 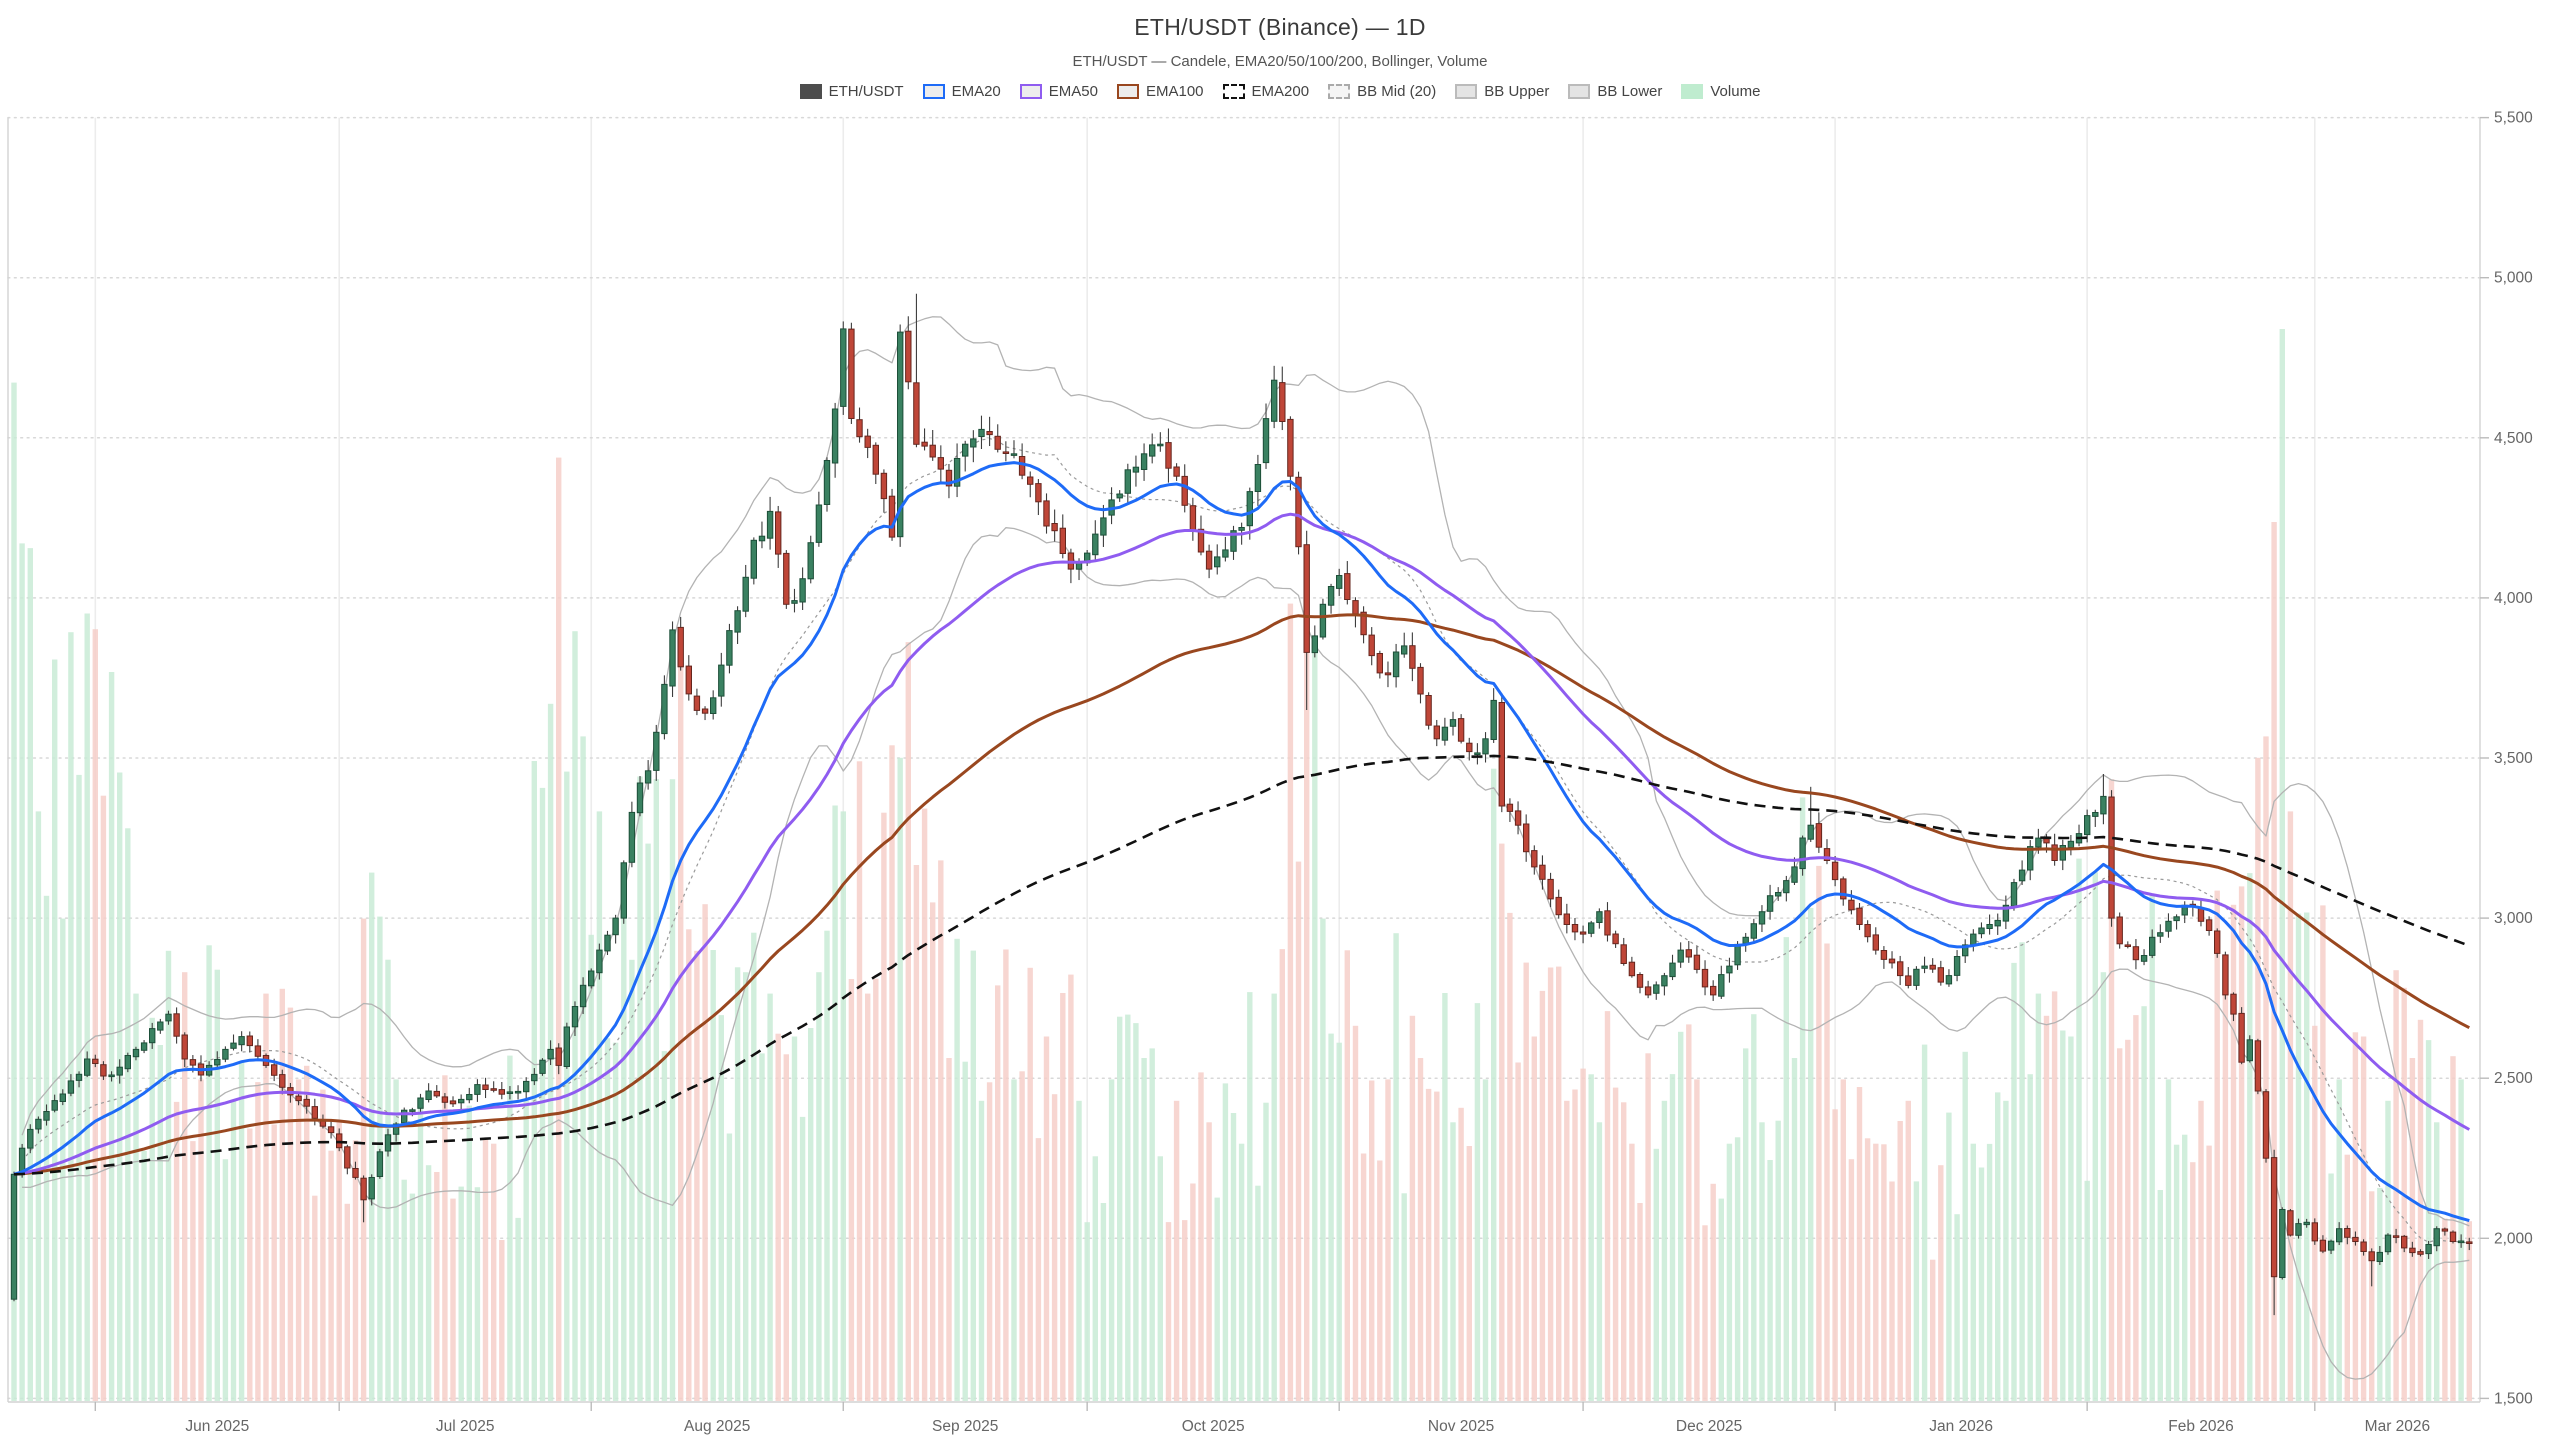 I want to click on legend-item-bb-lower: BB Lower, so click(x=1615, y=91).